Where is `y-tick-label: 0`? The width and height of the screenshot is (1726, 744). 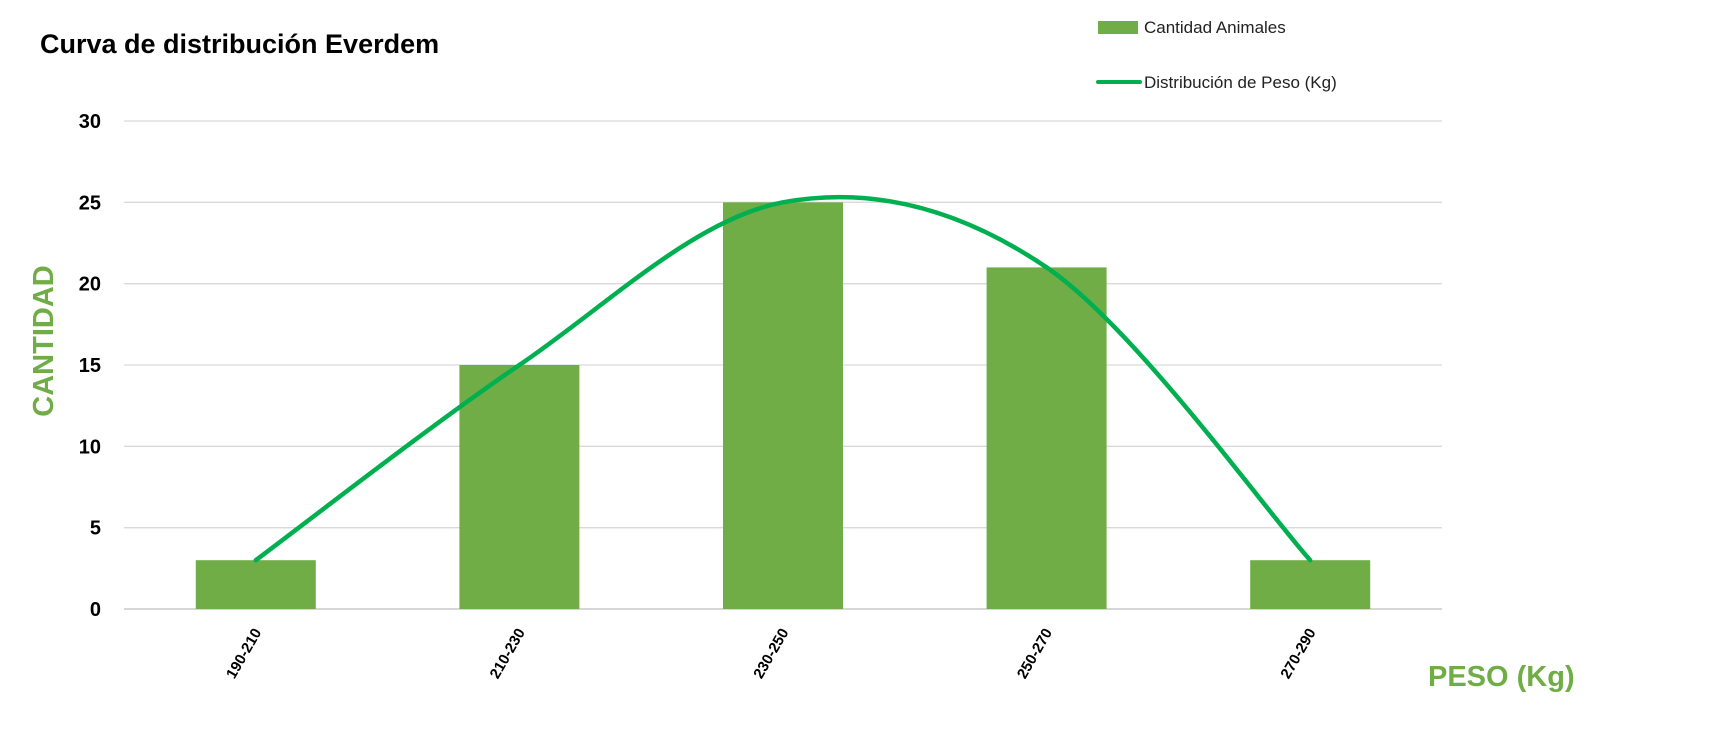 y-tick-label: 0 is located at coordinates (95, 610).